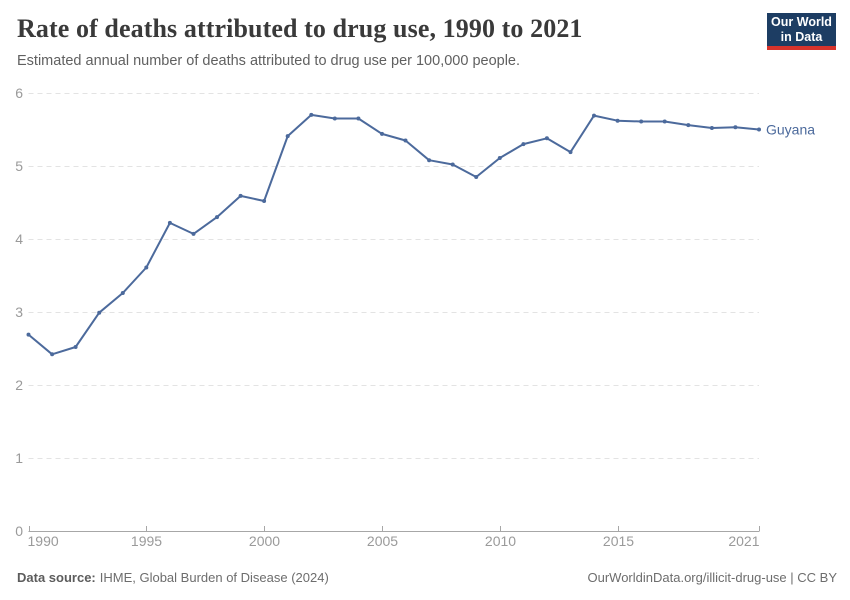 The image size is (850, 600). What do you see at coordinates (146, 267) in the screenshot?
I see `data-point-1995` at bounding box center [146, 267].